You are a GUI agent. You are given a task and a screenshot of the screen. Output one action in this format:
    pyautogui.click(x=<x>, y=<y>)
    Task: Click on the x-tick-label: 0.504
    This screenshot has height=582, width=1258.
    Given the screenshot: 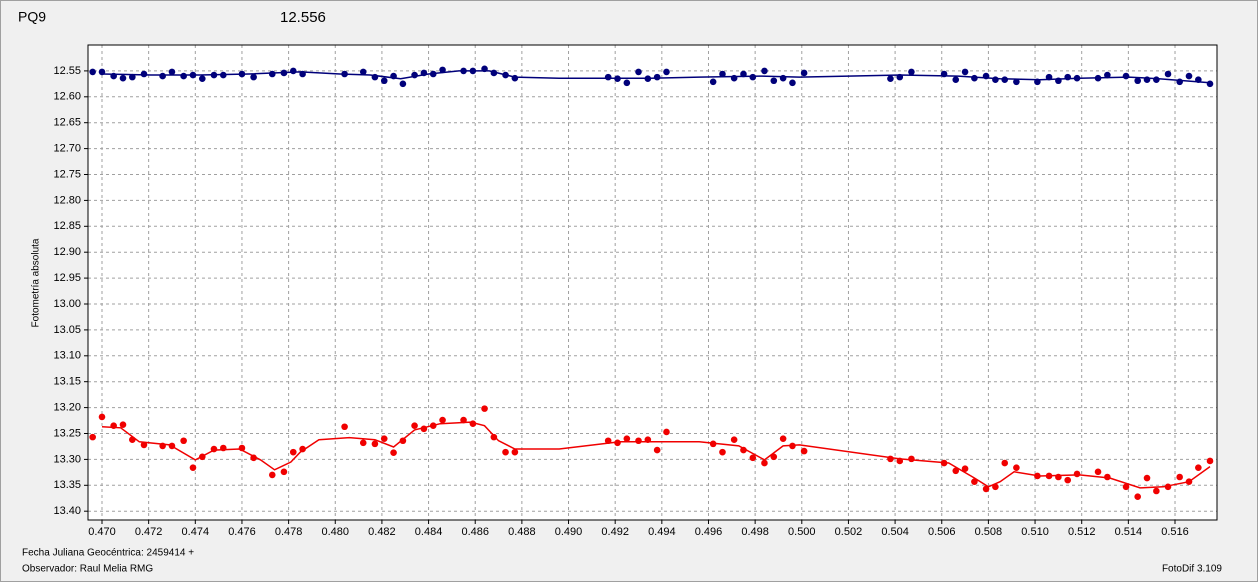 What is the action you would take?
    pyautogui.click(x=895, y=532)
    